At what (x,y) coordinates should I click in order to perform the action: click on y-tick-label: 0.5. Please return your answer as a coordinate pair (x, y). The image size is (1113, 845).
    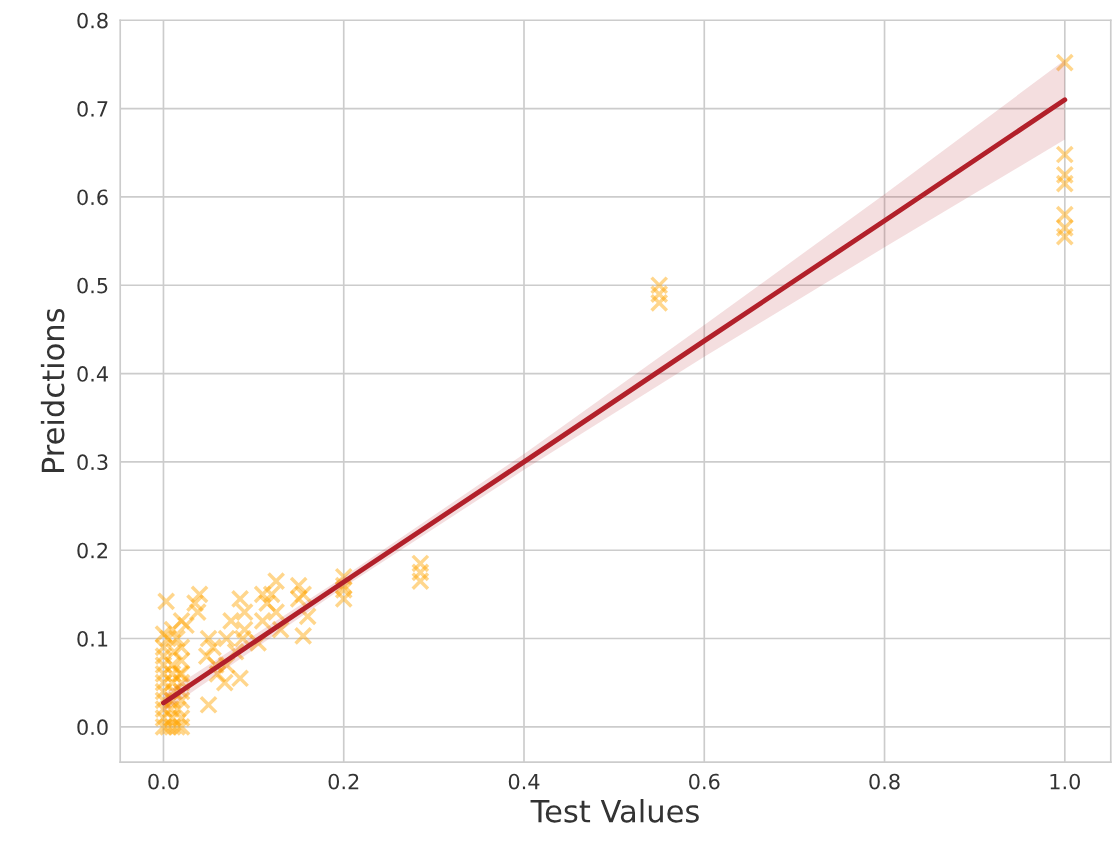
    Looking at the image, I should click on (92, 285).